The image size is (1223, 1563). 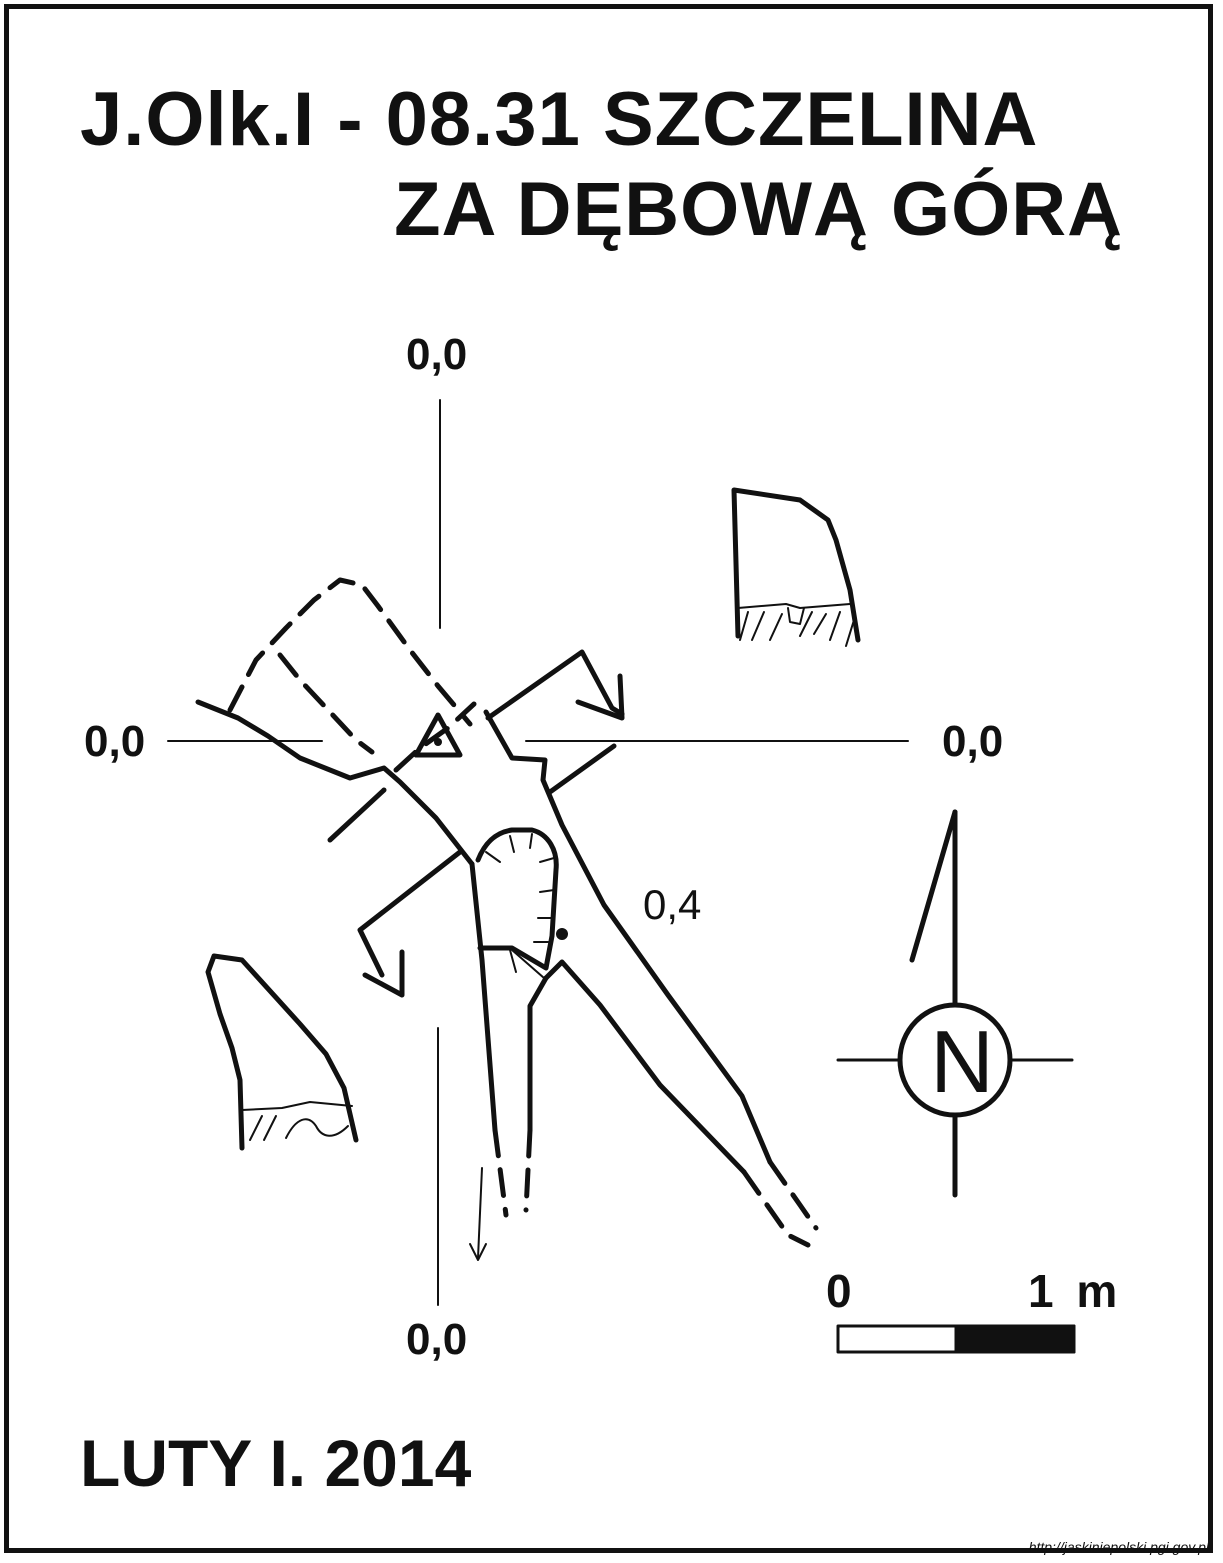 I want to click on grid-label-top: 0,0, so click(x=437, y=354).